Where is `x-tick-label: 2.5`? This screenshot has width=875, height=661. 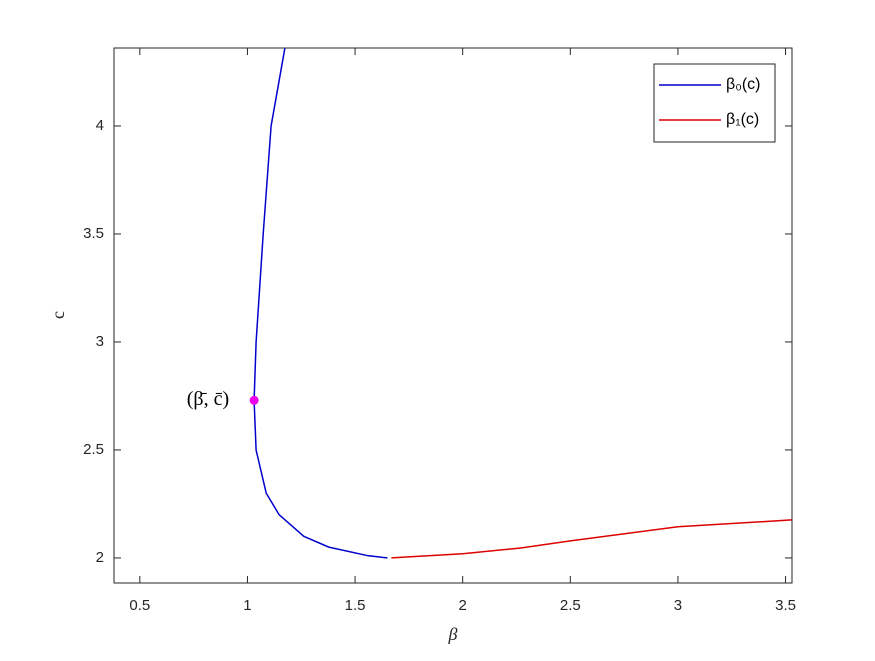 x-tick-label: 2.5 is located at coordinates (570, 605).